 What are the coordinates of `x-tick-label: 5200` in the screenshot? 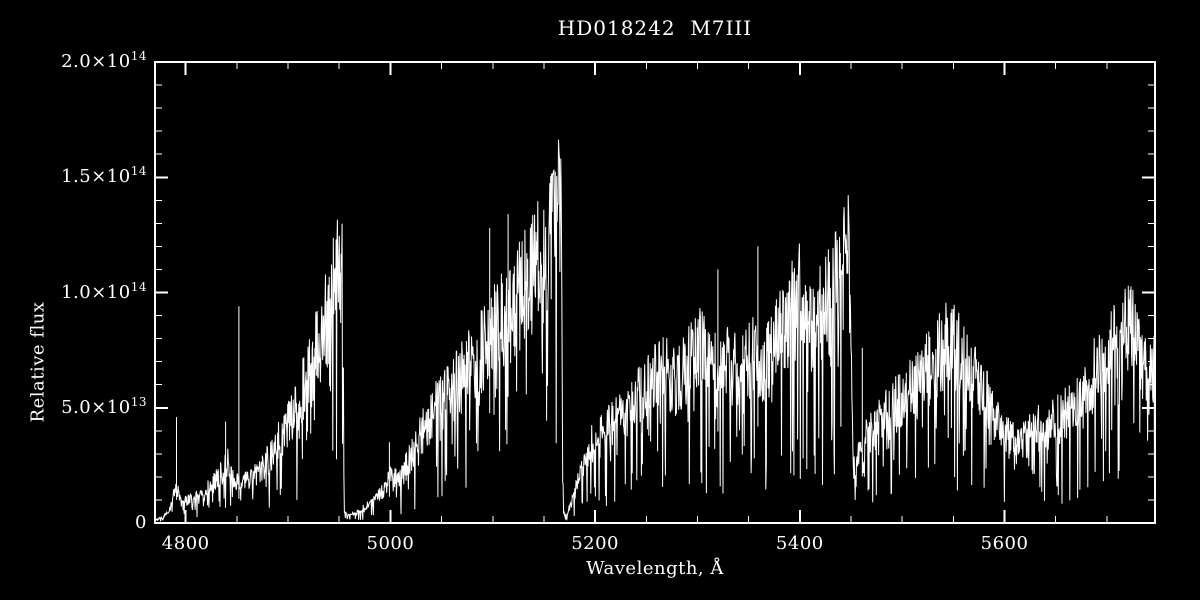 It's located at (595, 543).